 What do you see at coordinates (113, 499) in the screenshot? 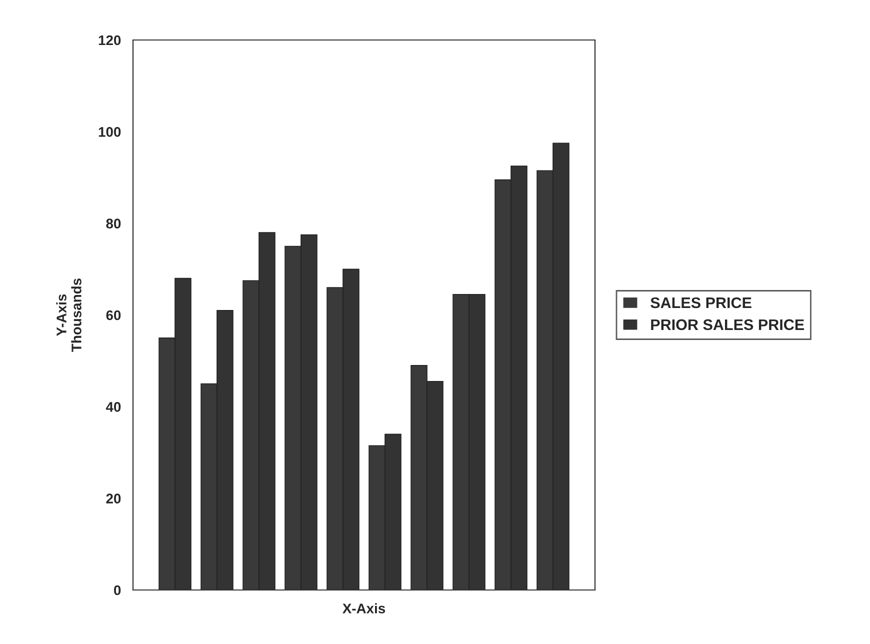
I see `y-tick-label: 20` at bounding box center [113, 499].